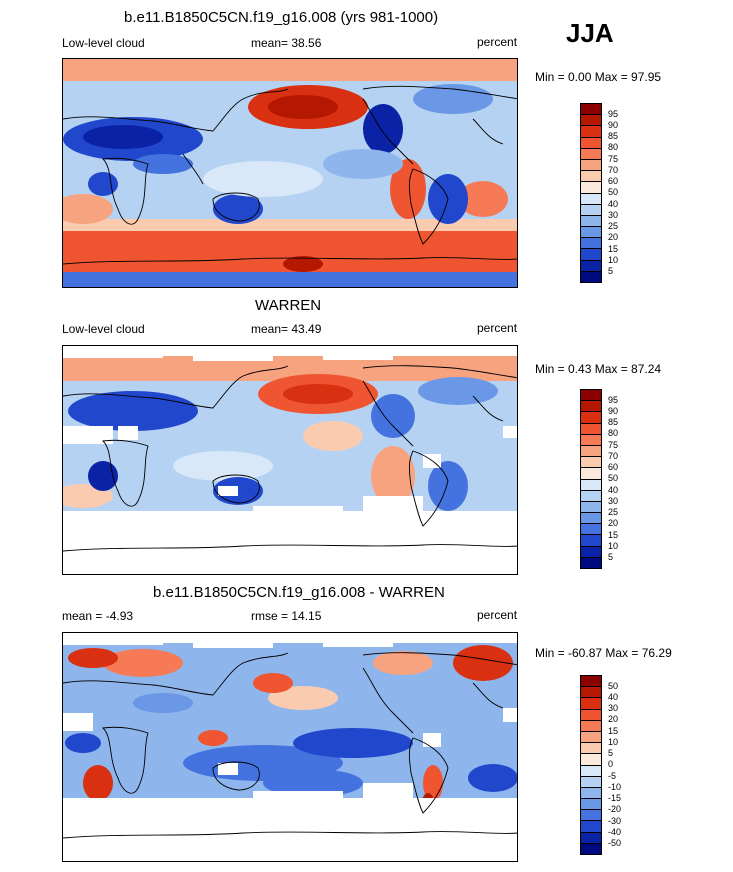  I want to click on panel1-minmax-label: Min = 0.00 Max = 97.95, so click(598, 77).